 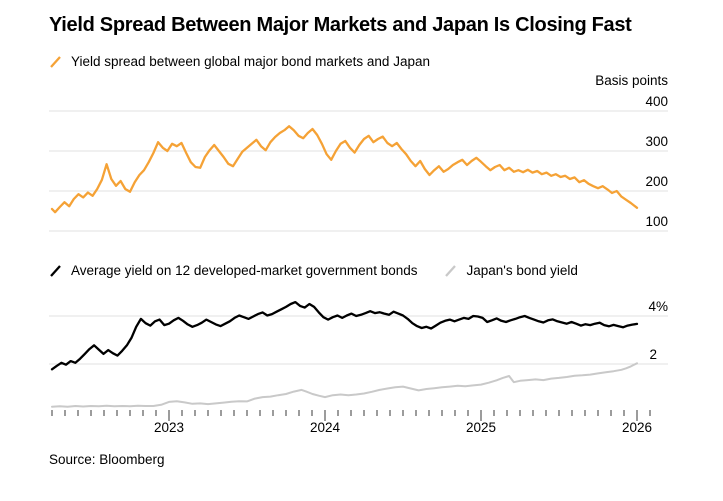 What do you see at coordinates (451, 271) in the screenshot?
I see `gray-slash-icon` at bounding box center [451, 271].